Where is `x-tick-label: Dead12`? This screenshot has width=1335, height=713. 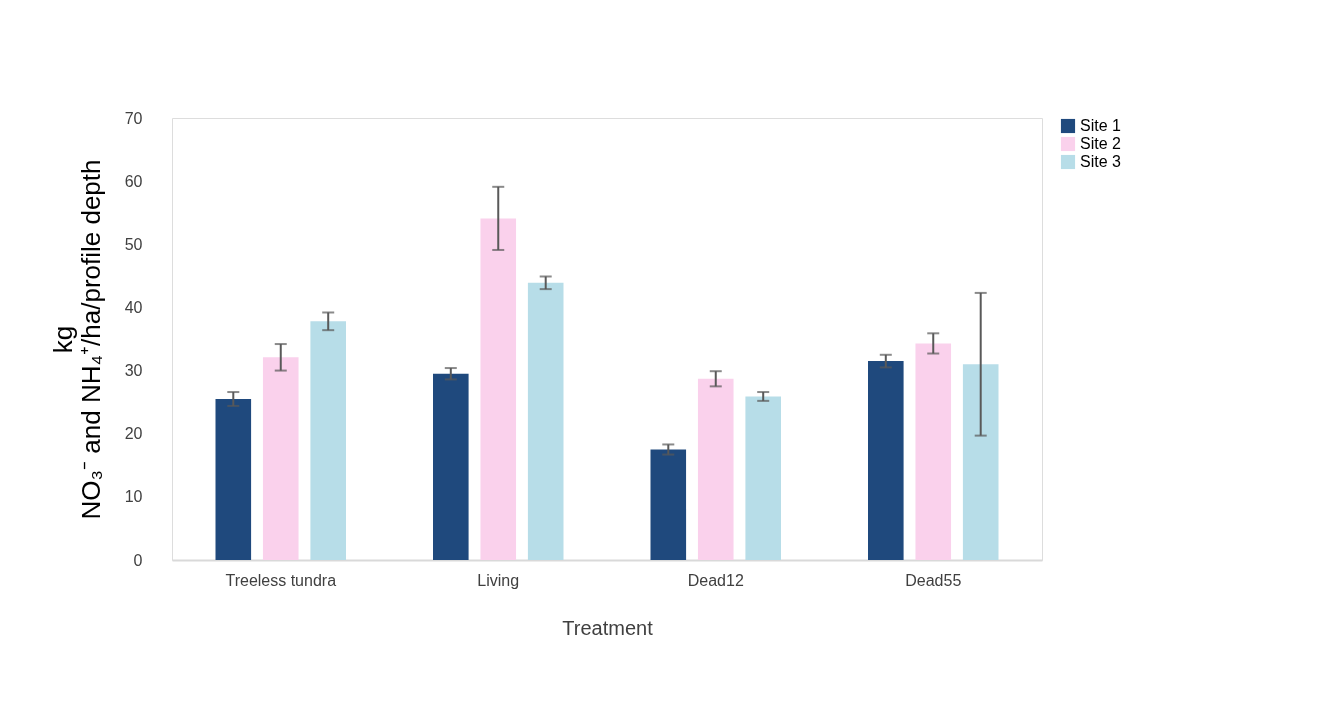
x-tick-label: Dead12 is located at coordinates (715, 580).